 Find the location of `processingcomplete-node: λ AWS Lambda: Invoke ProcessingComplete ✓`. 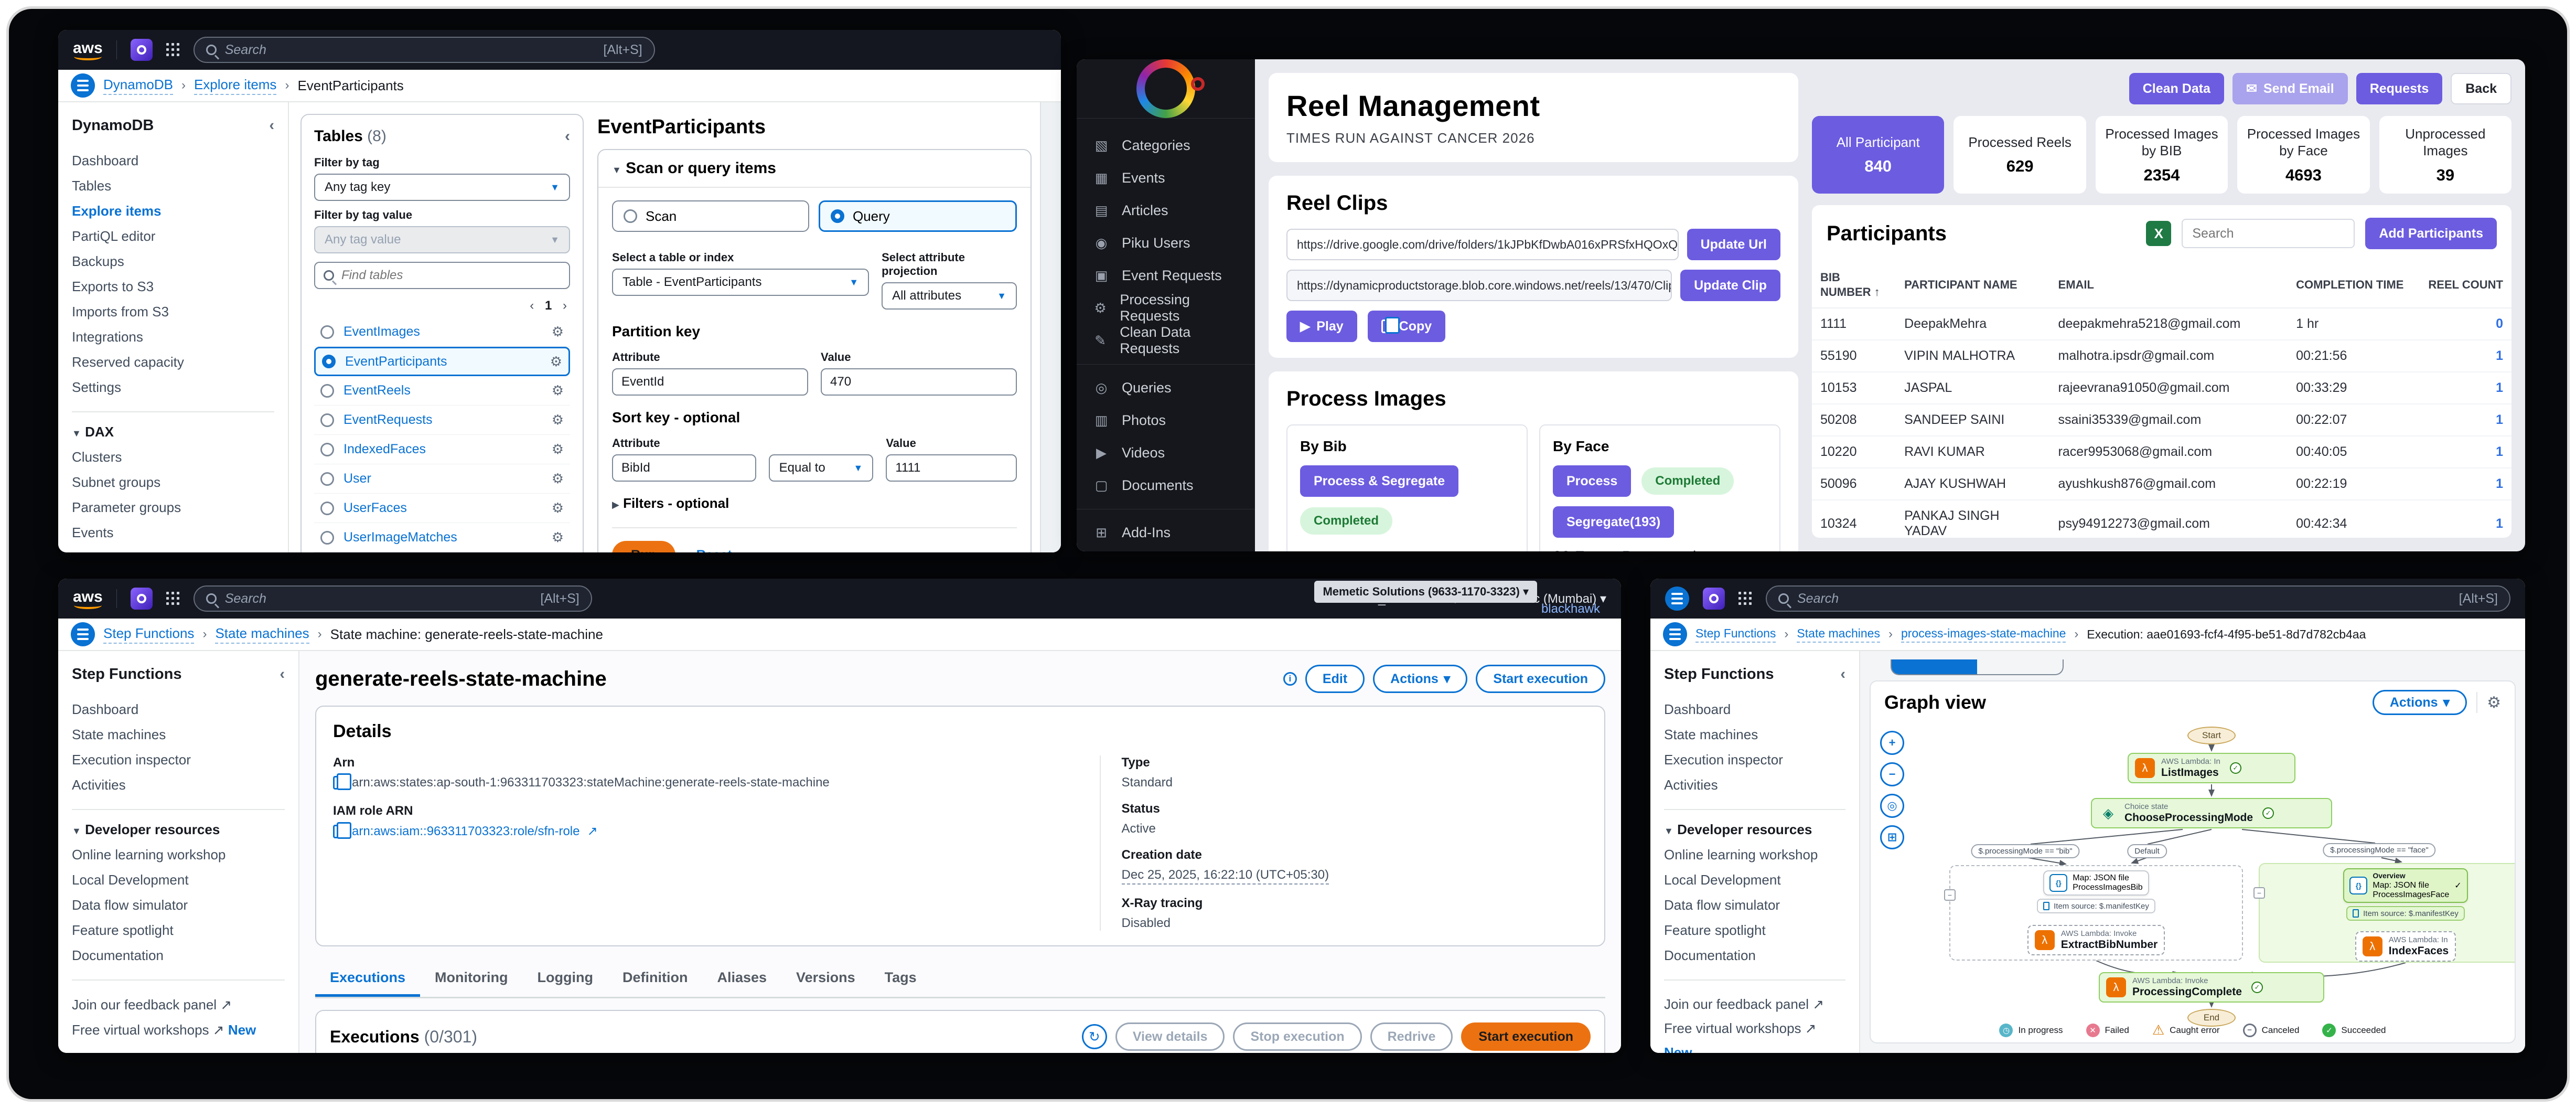

processingcomplete-node: λ AWS Lambda: Invoke ProcessingComplete ✓ is located at coordinates (2211, 988).